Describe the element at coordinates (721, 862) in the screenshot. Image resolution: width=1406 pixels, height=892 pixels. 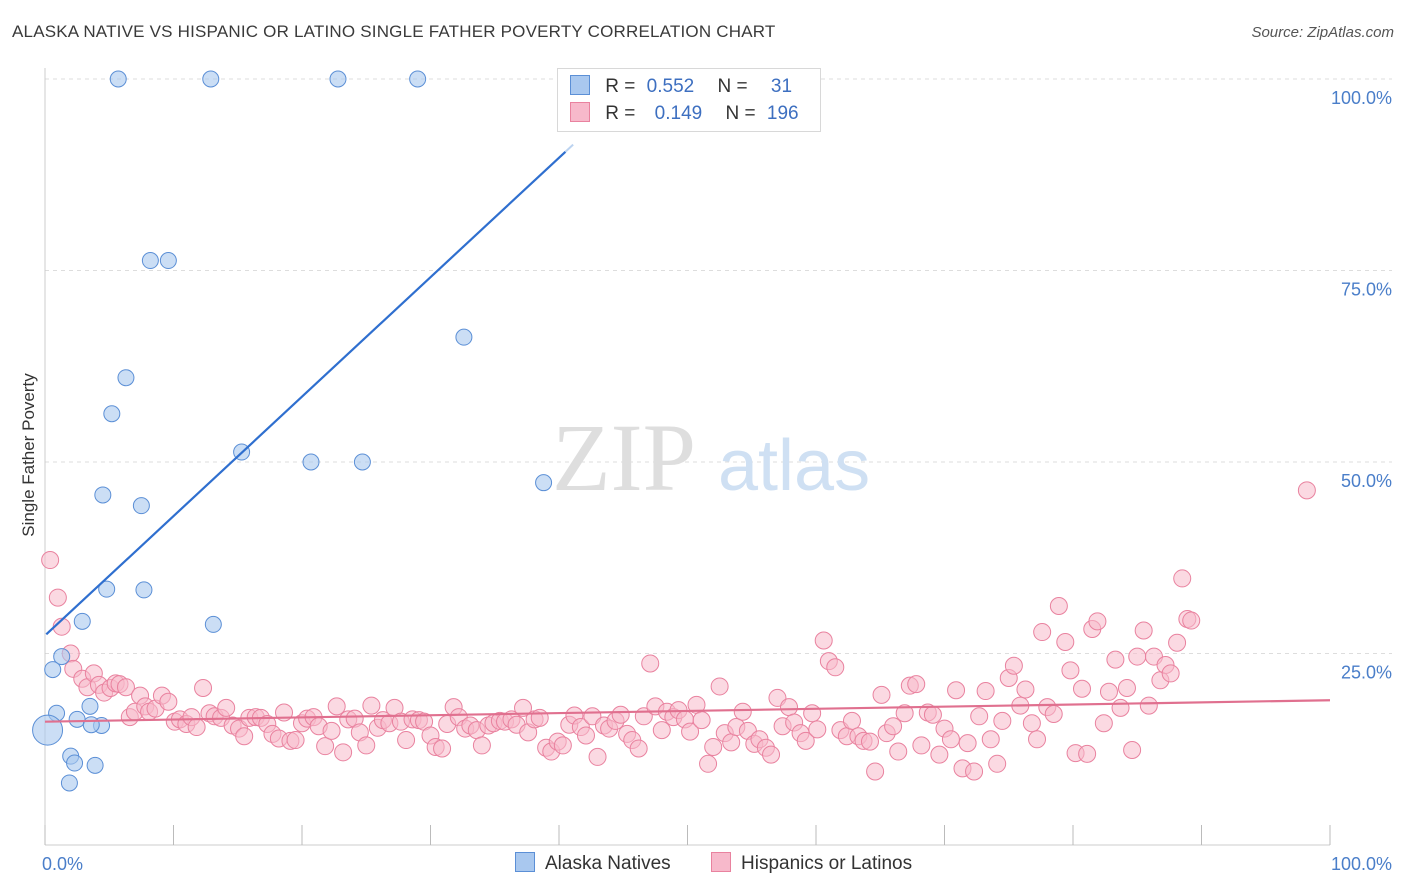
I see `bottom-legend-swatch-hispanic` at that location.